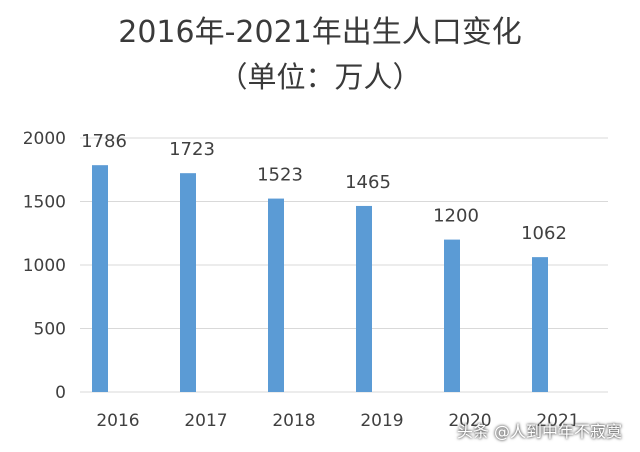 This screenshot has height=452, width=640. What do you see at coordinates (557, 421) in the screenshot?
I see `x-tick-label-2021: 2021` at bounding box center [557, 421].